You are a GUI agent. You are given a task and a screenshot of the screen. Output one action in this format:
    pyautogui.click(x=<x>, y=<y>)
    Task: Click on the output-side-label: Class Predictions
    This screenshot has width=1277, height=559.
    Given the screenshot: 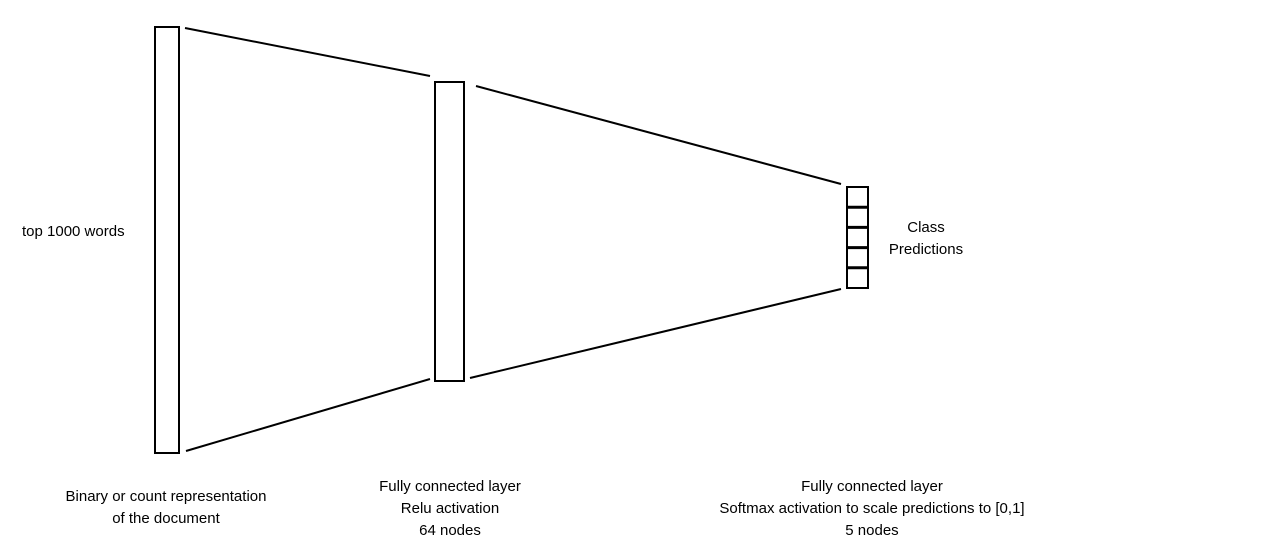 What is the action you would take?
    pyautogui.click(x=926, y=239)
    